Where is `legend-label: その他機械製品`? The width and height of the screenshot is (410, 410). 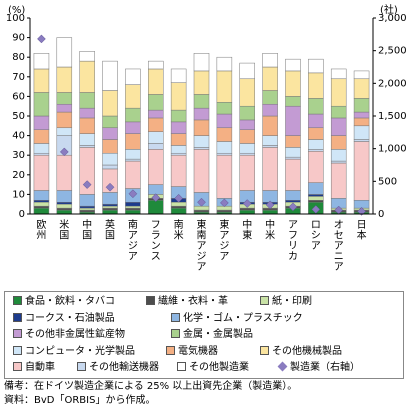 legend-label: その他機械製品 is located at coordinates (307, 351).